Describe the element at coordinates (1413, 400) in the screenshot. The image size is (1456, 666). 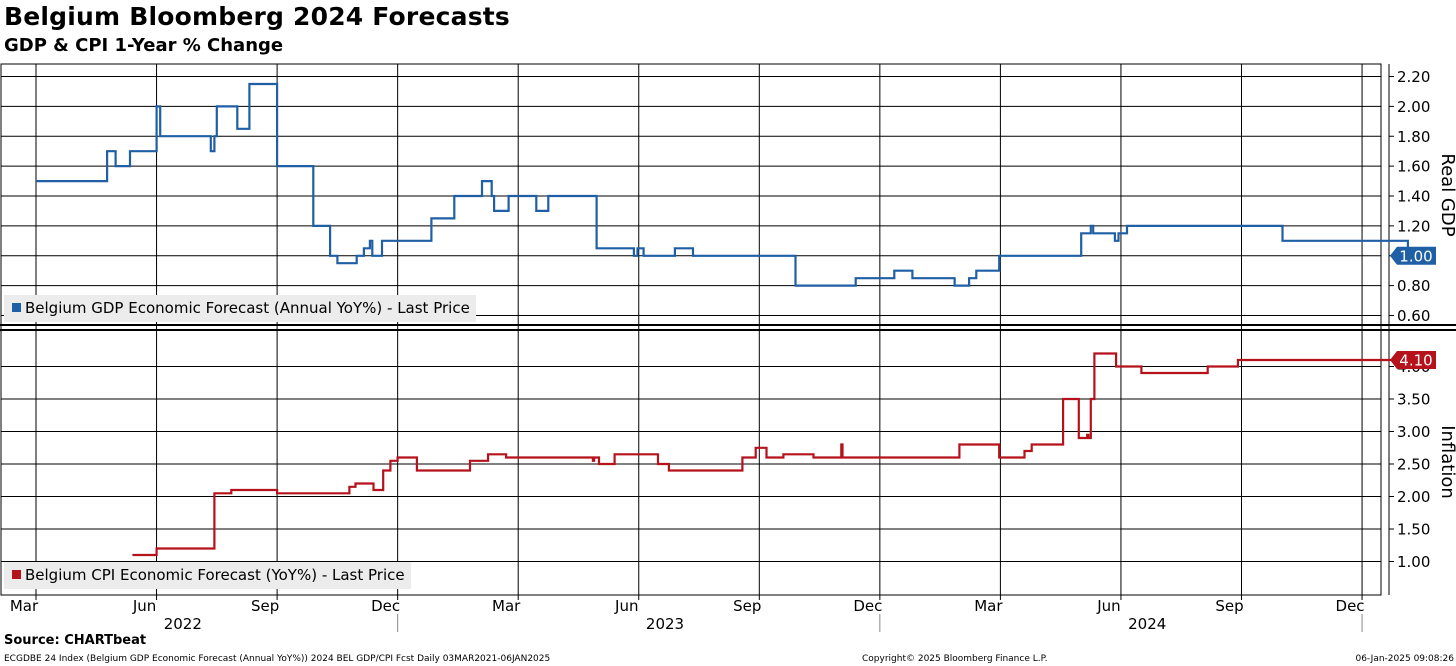
I see `y-tick-label: 3.50` at that location.